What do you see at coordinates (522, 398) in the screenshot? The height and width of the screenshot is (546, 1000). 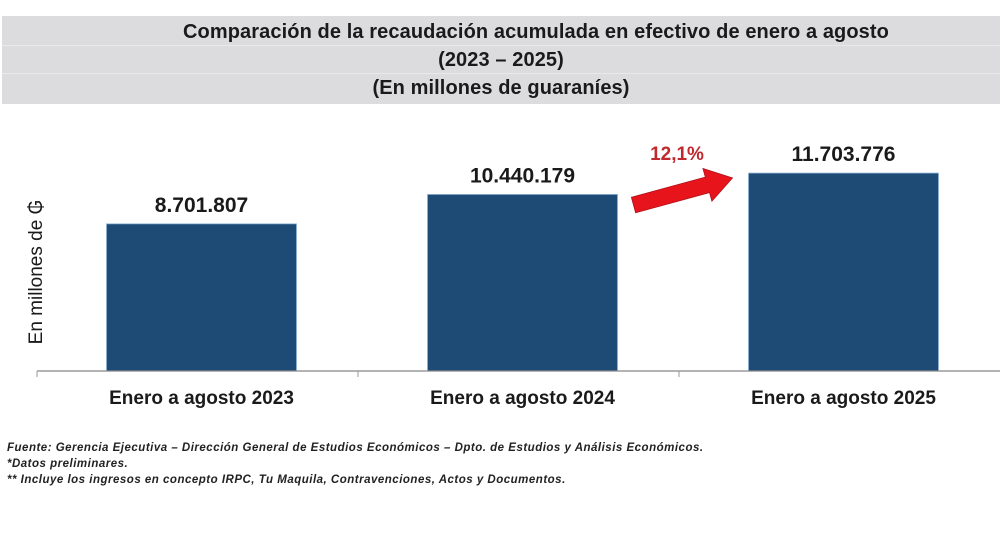 I see `x-tick-label: Enero a agosto 2024` at bounding box center [522, 398].